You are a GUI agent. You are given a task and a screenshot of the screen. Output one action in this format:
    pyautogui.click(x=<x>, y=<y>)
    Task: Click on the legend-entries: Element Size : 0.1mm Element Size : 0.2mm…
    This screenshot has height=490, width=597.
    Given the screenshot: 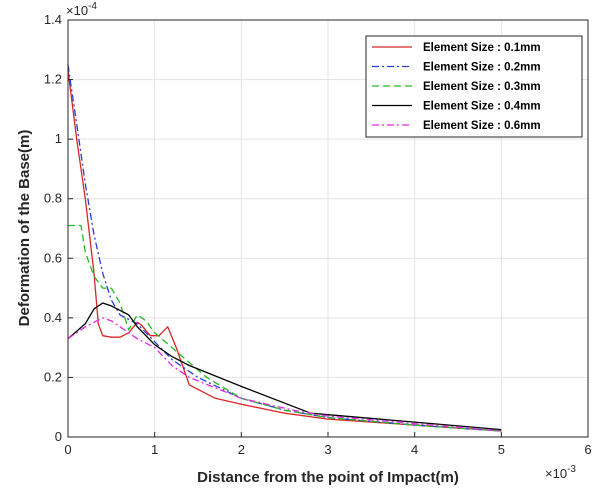 What is the action you would take?
    pyautogui.click(x=456, y=87)
    